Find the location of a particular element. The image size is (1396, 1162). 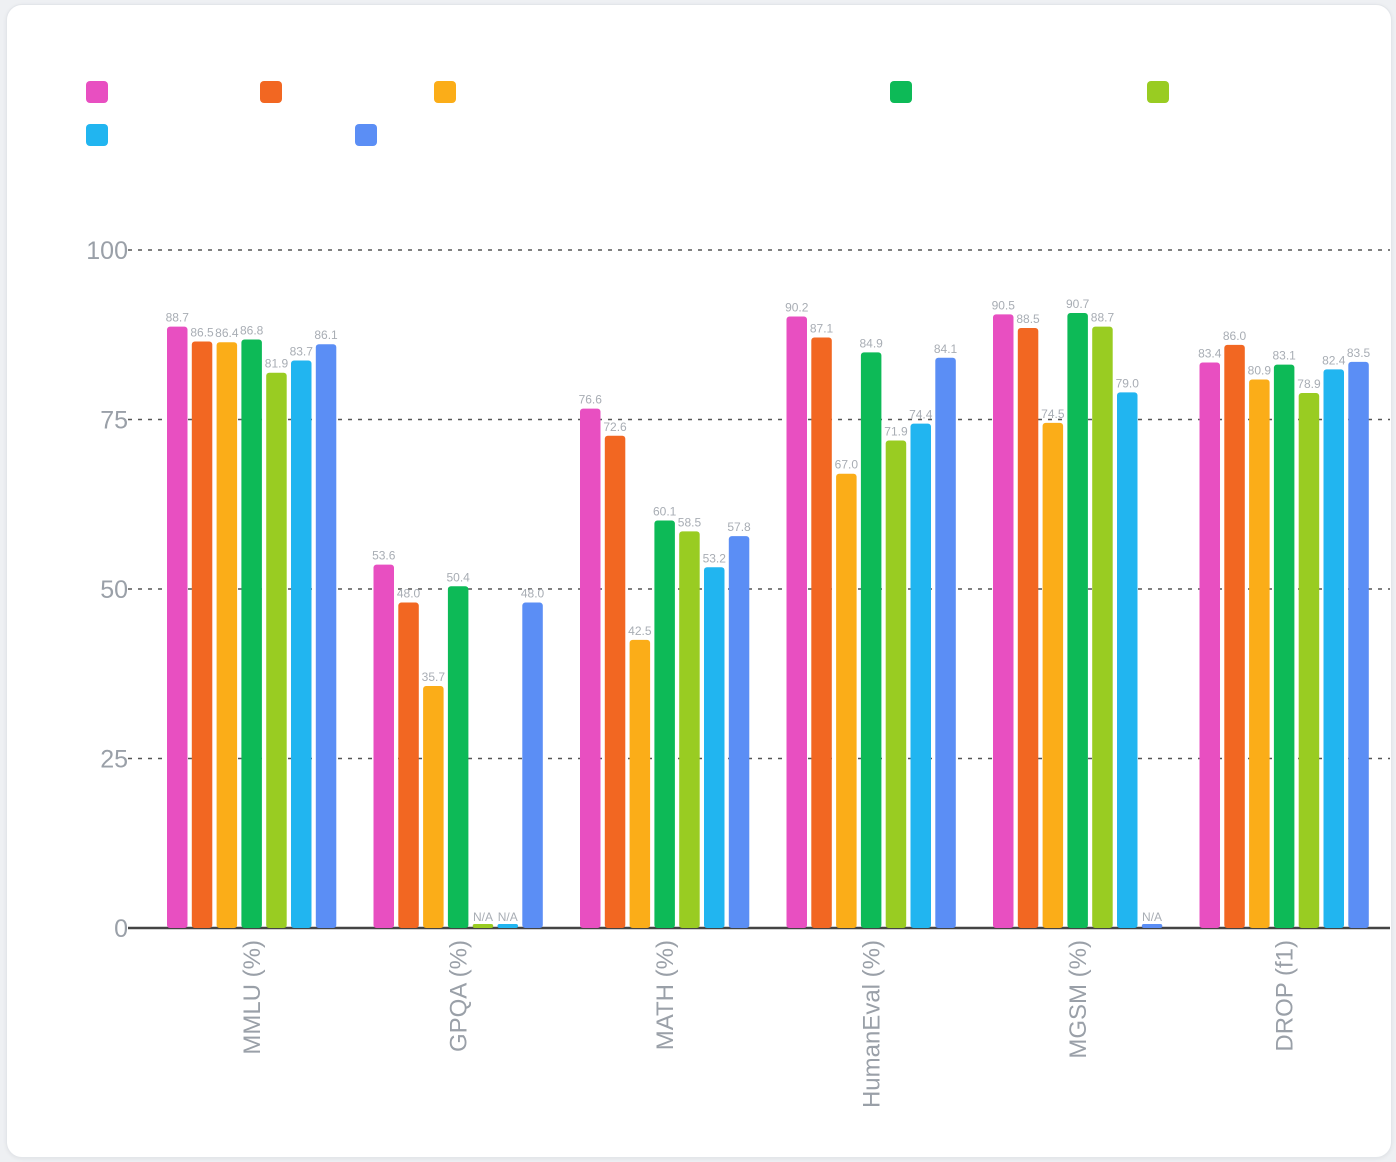

x-category-label: MGSM (%) is located at coordinates (1078, 999).